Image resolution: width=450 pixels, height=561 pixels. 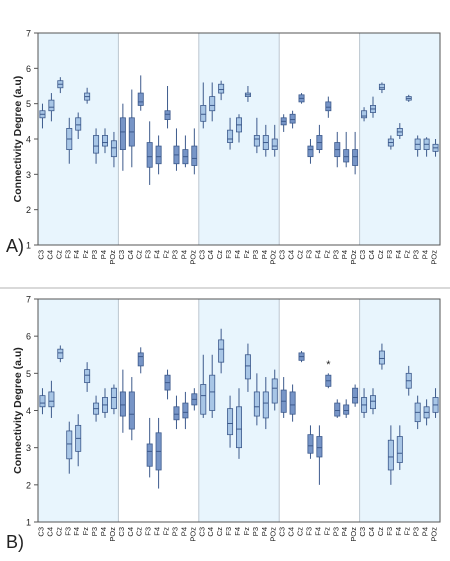 I want to click on y-tick-label: 5, so click(x=28, y=374).